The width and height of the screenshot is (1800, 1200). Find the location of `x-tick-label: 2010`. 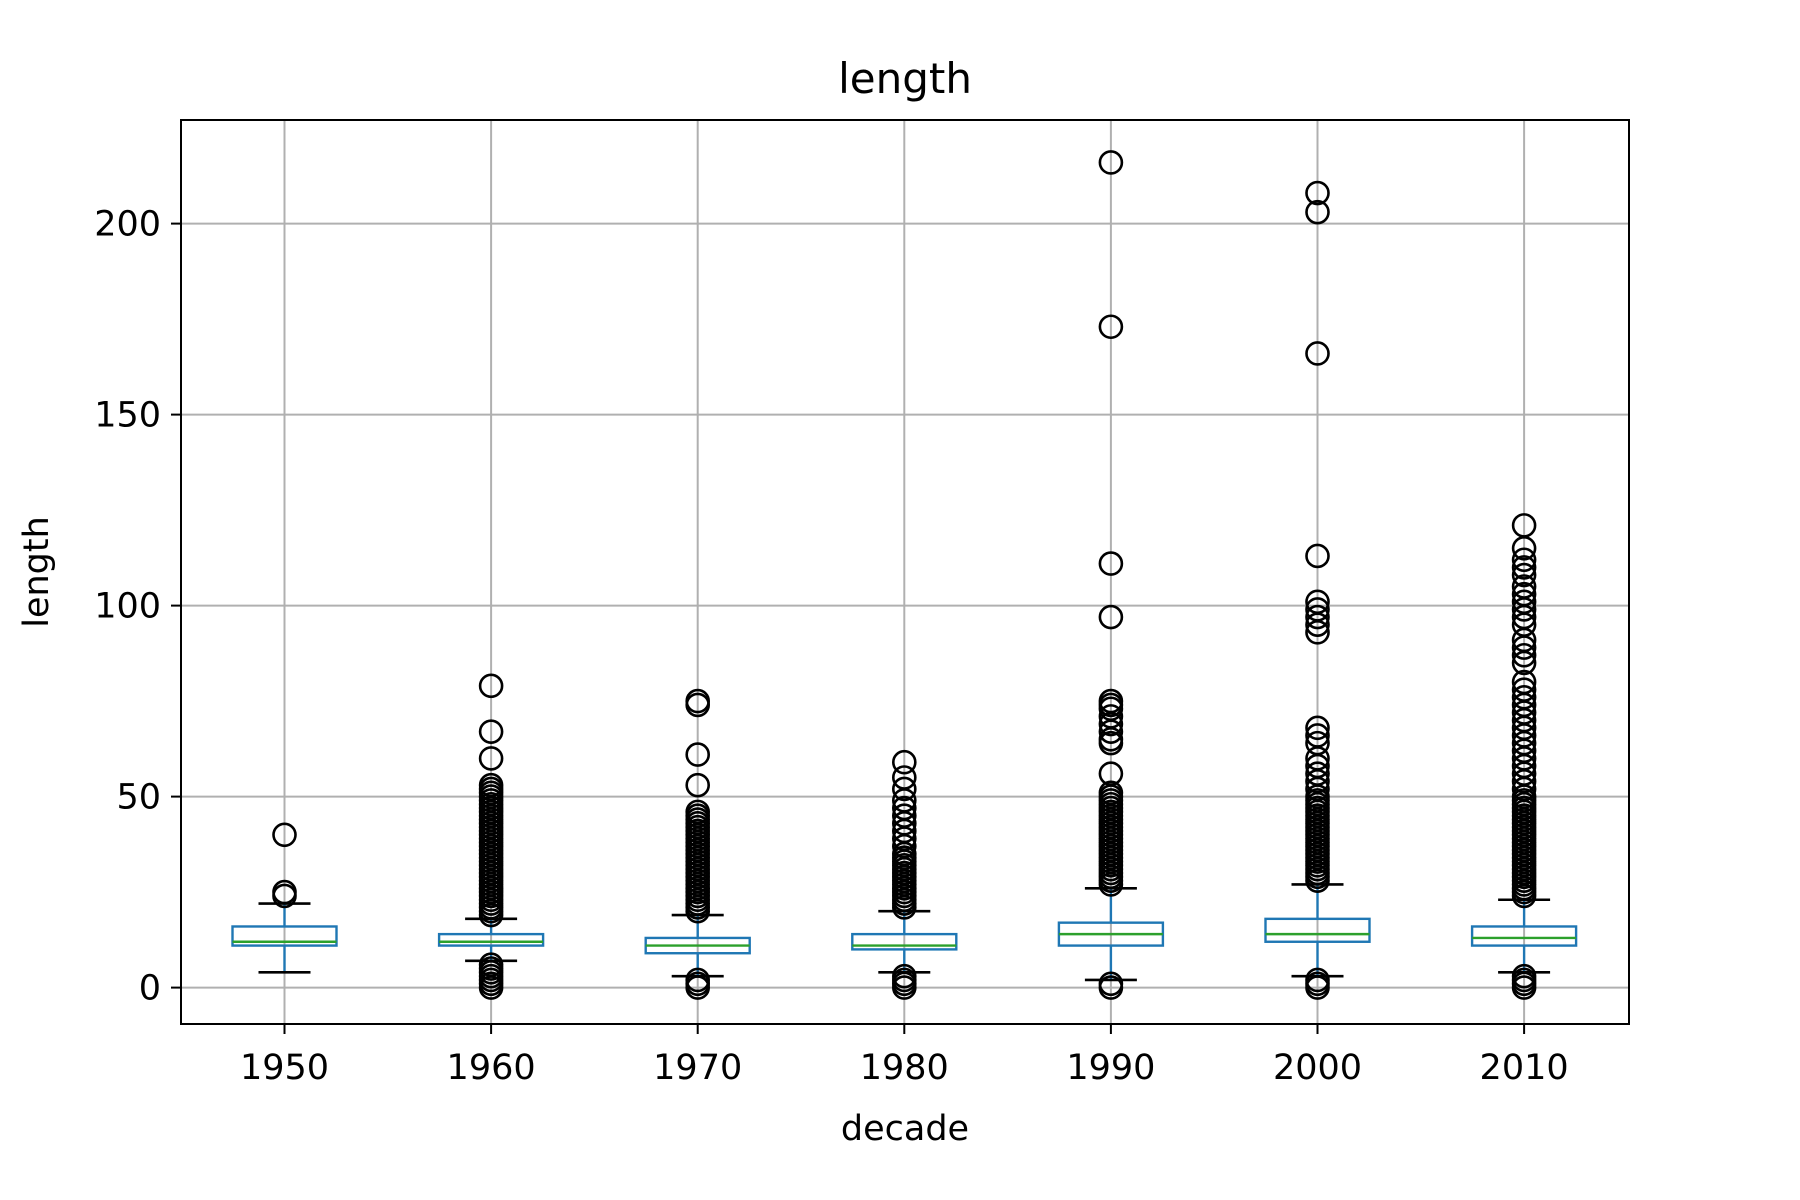

x-tick-label: 2010 is located at coordinates (1524, 1068).